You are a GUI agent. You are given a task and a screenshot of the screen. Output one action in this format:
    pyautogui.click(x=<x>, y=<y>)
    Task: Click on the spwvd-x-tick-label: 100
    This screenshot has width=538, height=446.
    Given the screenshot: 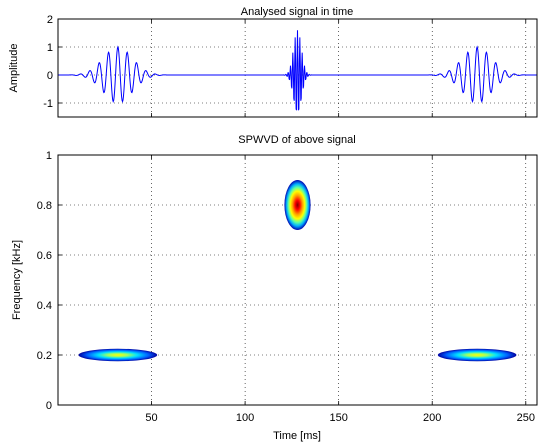 What is the action you would take?
    pyautogui.click(x=245, y=418)
    